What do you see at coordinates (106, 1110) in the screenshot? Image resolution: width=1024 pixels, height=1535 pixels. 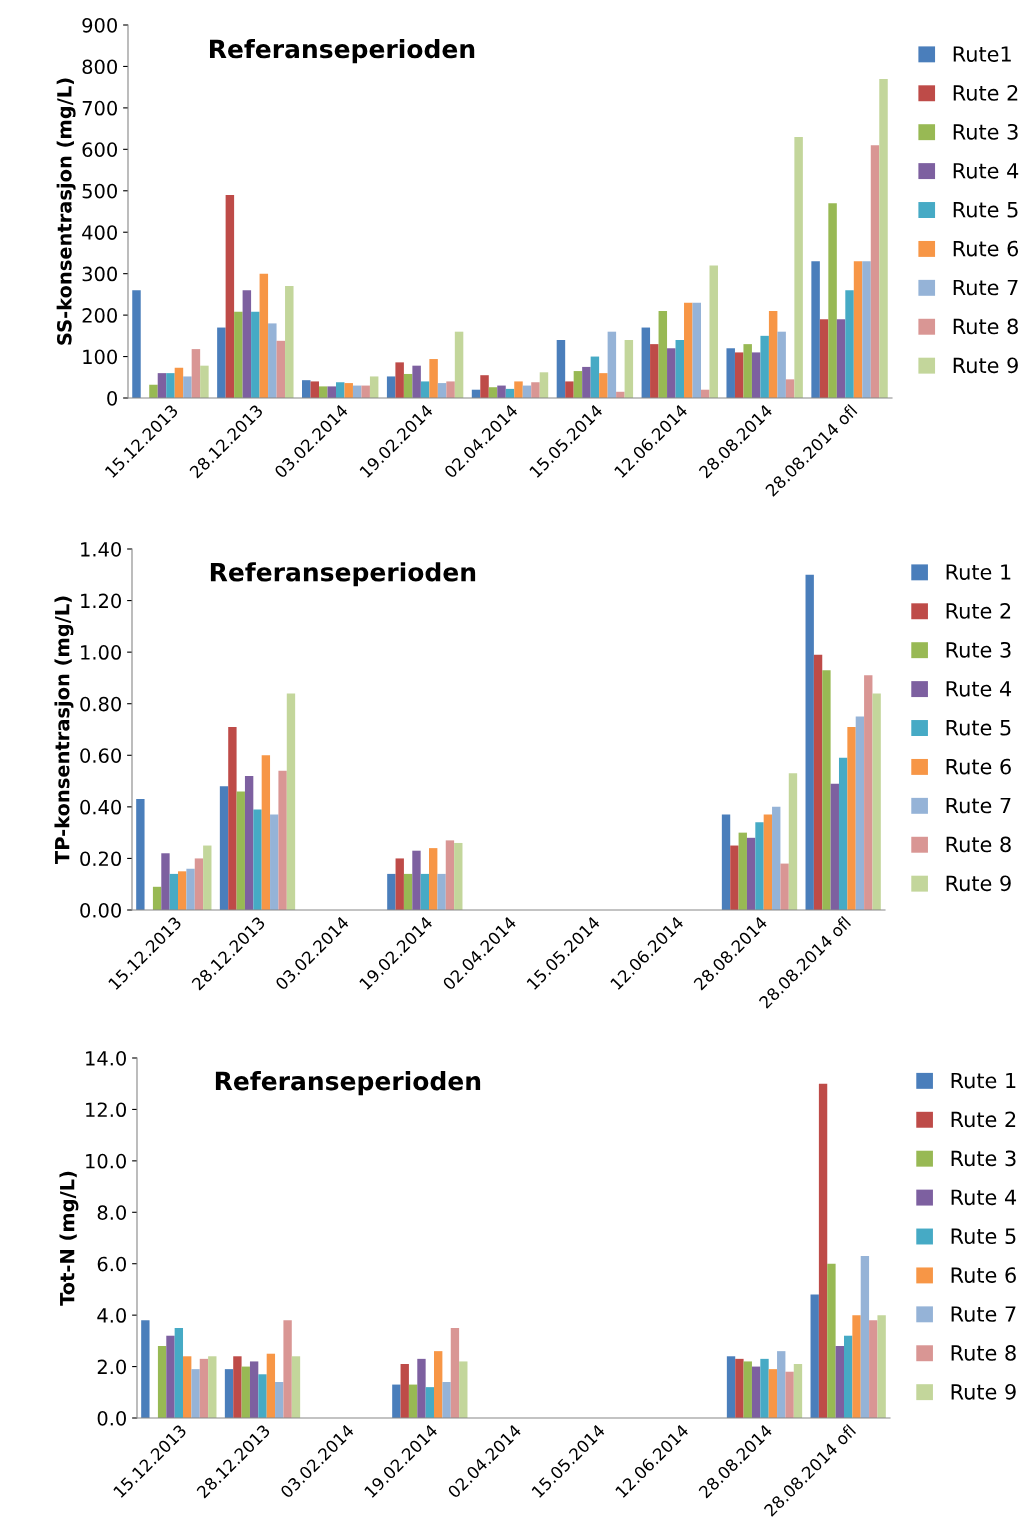 I see `y-tick-label: 12.0` at bounding box center [106, 1110].